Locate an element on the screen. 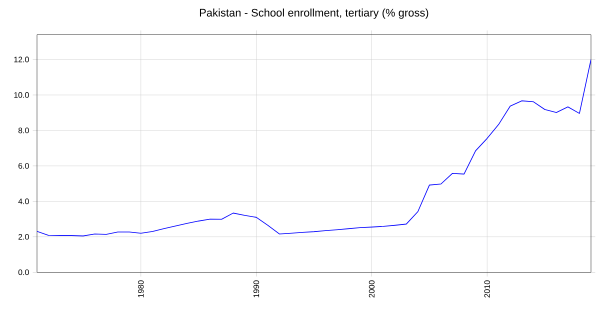 This screenshot has width=600, height=315. x-tick-label: 2000 is located at coordinates (371, 289).